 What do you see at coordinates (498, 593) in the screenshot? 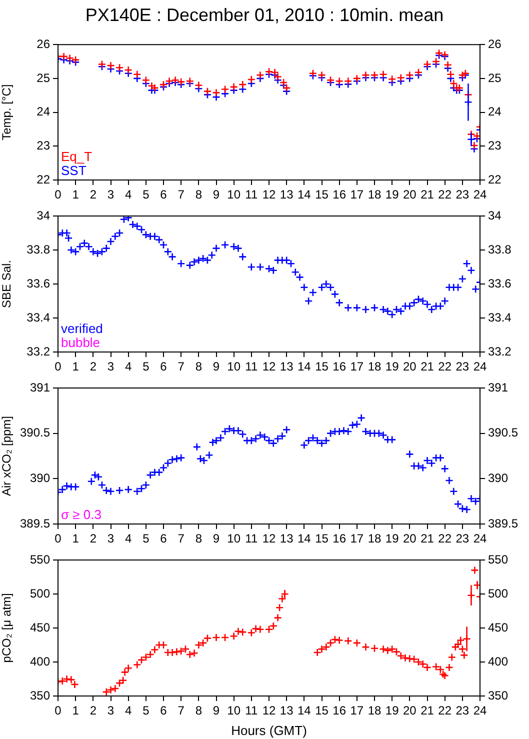
I see `y2-tick-label: 500` at bounding box center [498, 593].